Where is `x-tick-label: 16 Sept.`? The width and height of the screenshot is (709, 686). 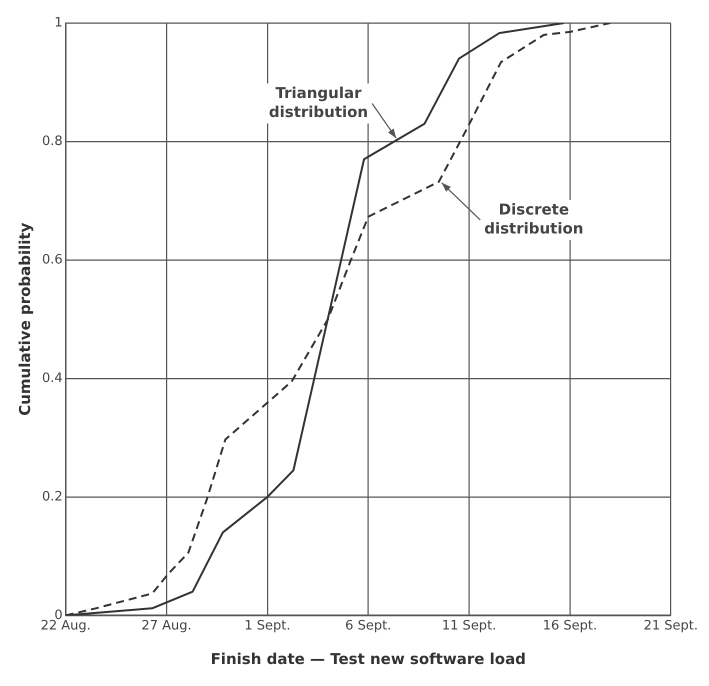
x-tick-label: 16 Sept. is located at coordinates (570, 626).